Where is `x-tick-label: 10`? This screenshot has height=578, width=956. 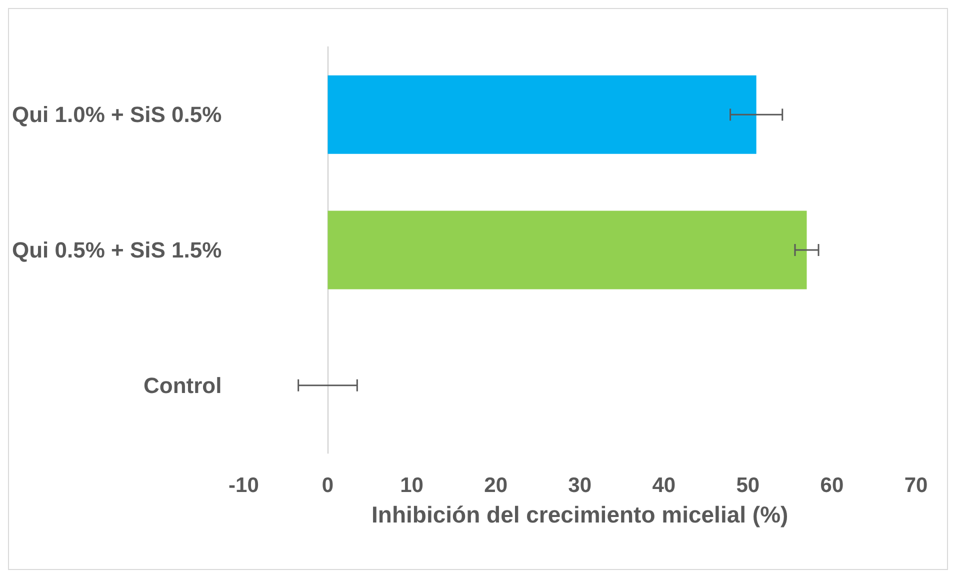 x-tick-label: 10 is located at coordinates (412, 485).